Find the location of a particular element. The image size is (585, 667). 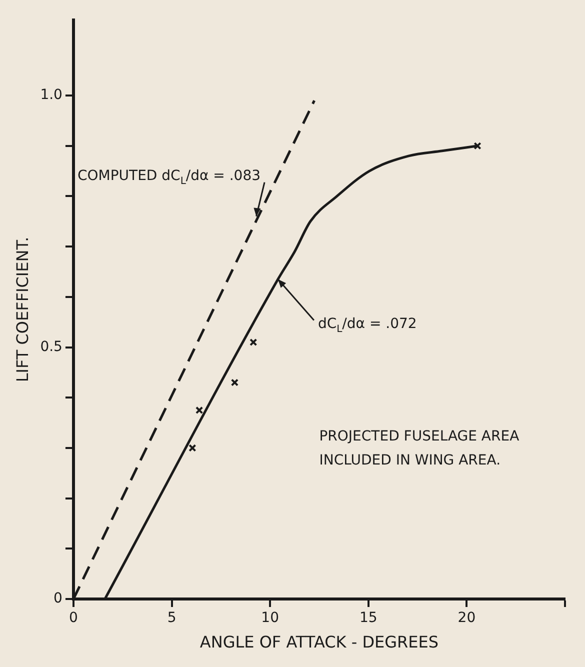

x-tick-label: 20 is located at coordinates (467, 618).